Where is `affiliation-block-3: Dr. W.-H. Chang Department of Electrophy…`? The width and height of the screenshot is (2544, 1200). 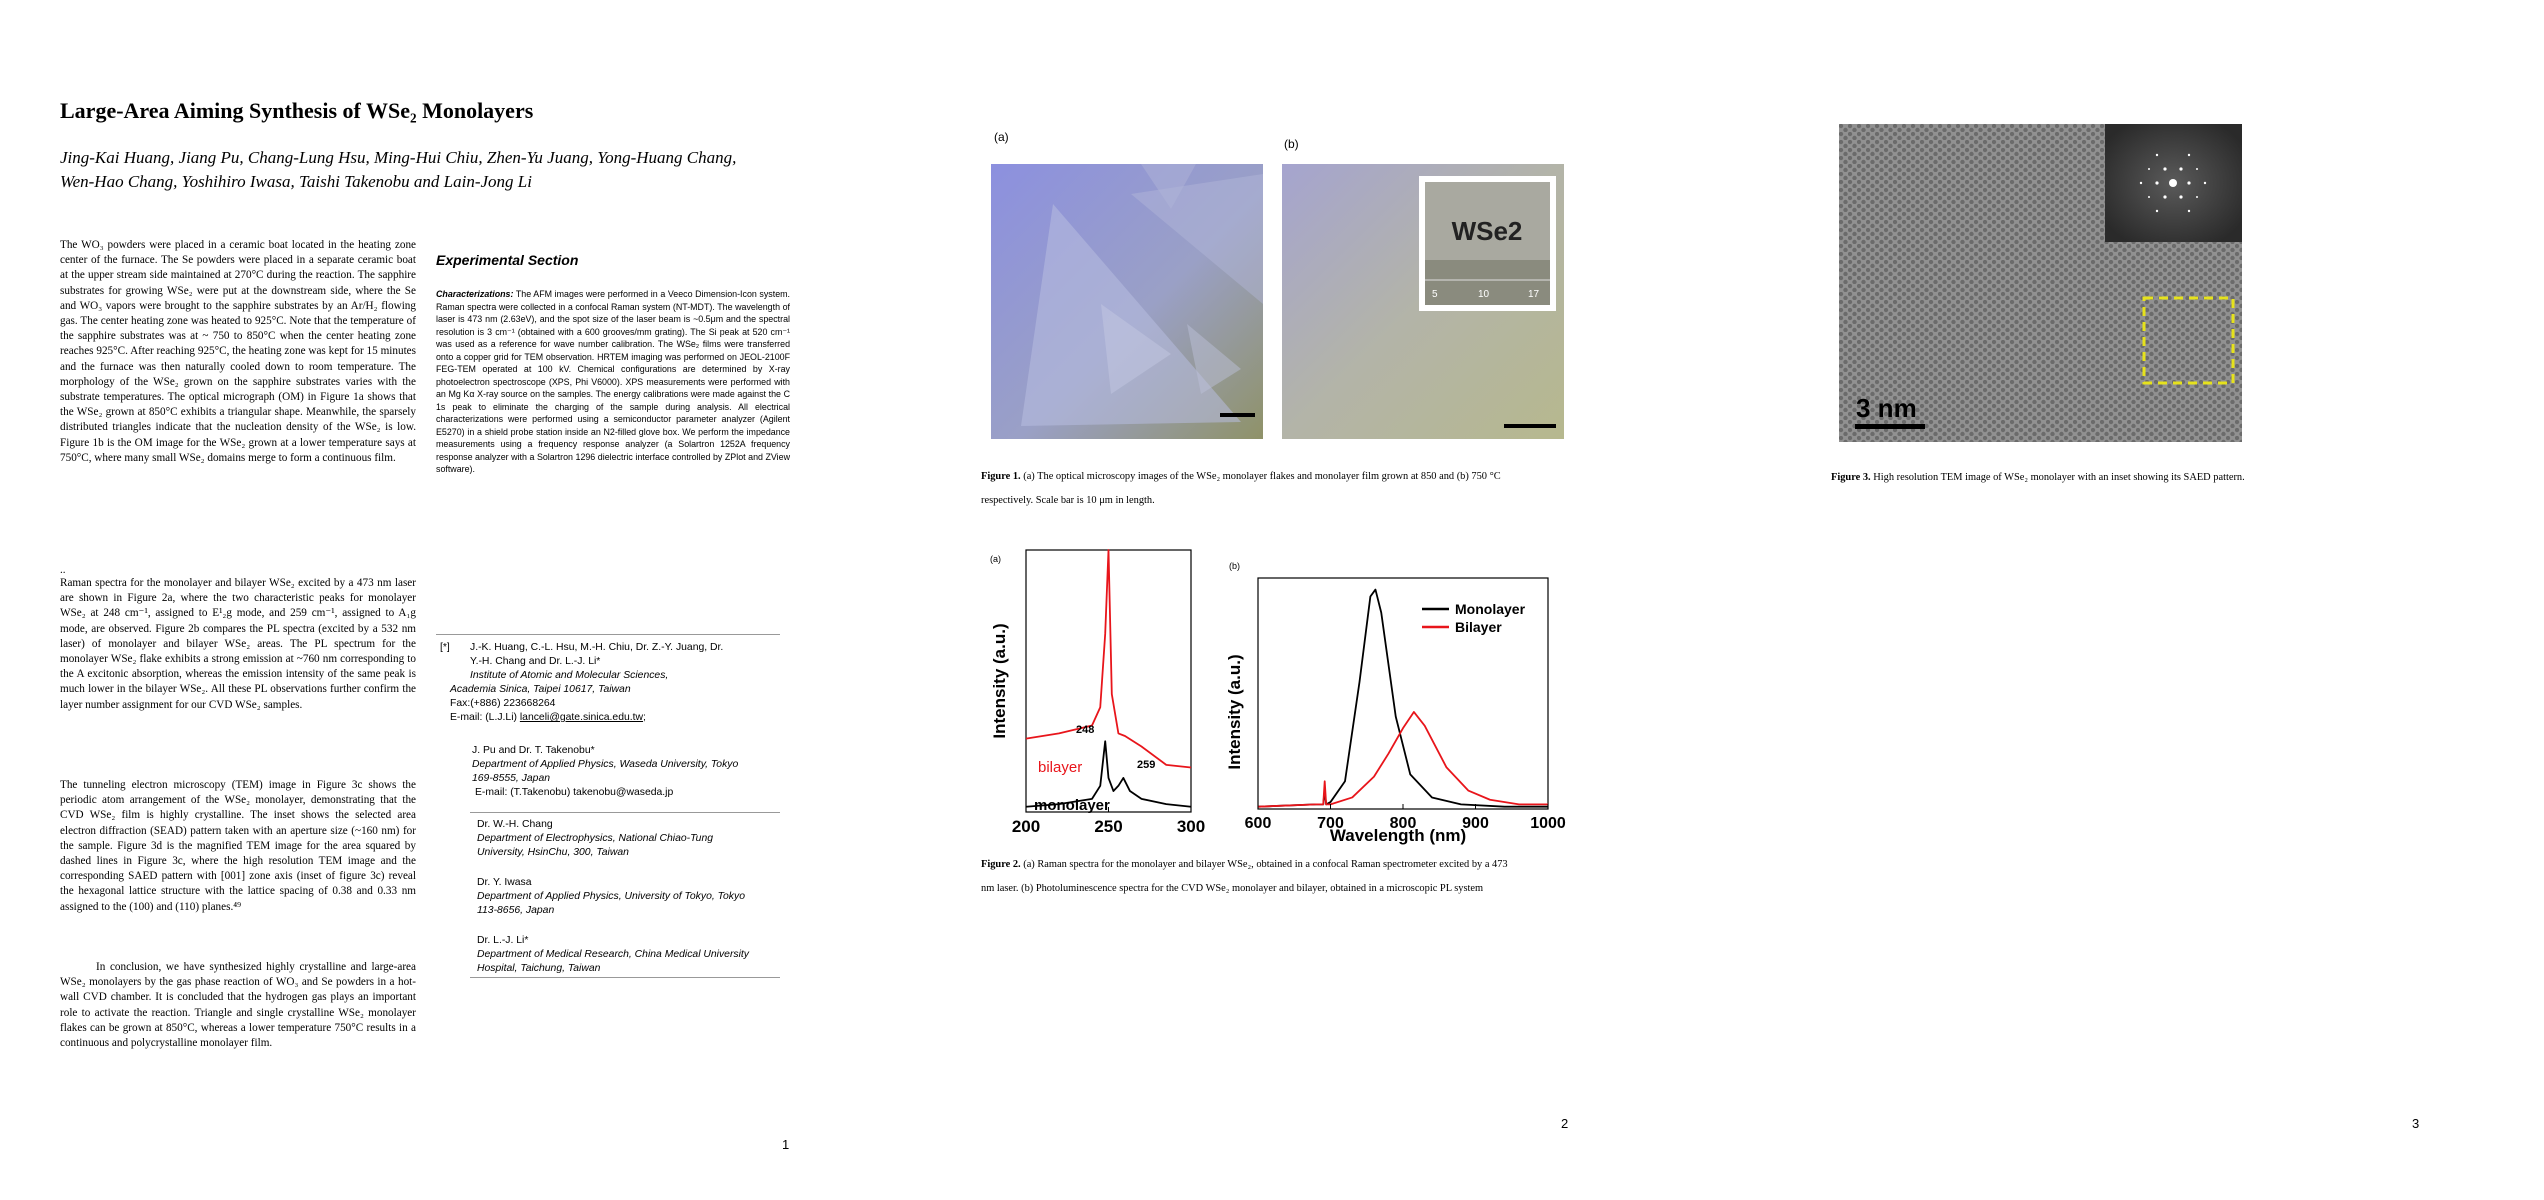
affiliation-block-3: Dr. W.-H. Chang Department of Electrophy… is located at coordinates (595, 838).